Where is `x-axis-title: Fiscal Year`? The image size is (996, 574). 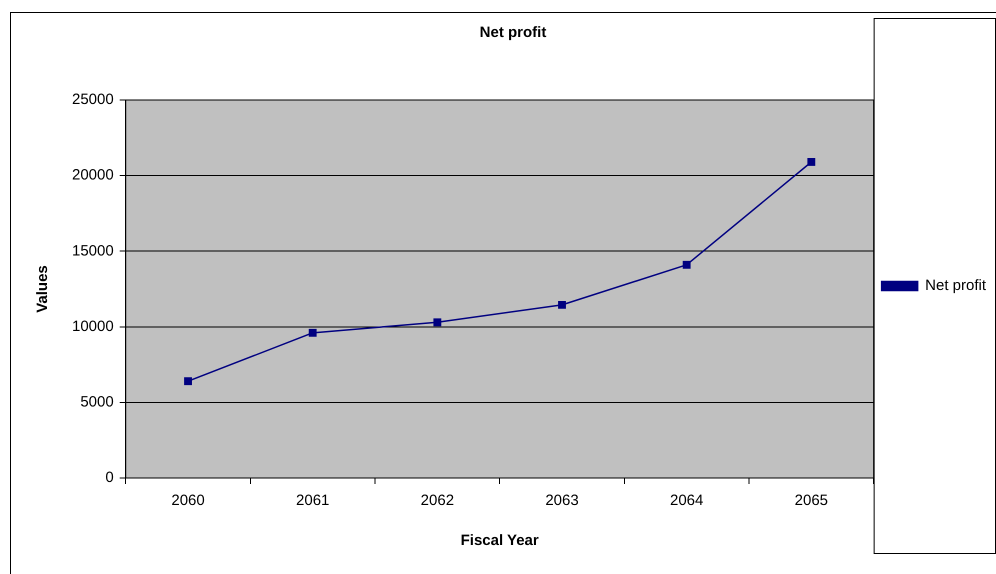
x-axis-title: Fiscal Year is located at coordinates (499, 541).